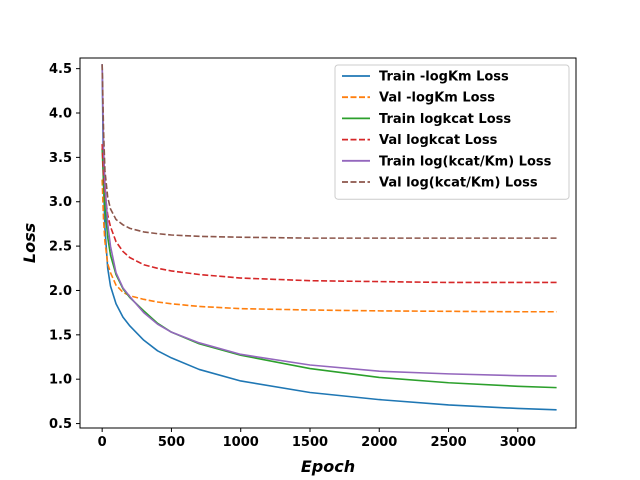 This screenshot has height=480, width=640. Describe the element at coordinates (171, 442) in the screenshot. I see `x-tick-label: 500` at that location.